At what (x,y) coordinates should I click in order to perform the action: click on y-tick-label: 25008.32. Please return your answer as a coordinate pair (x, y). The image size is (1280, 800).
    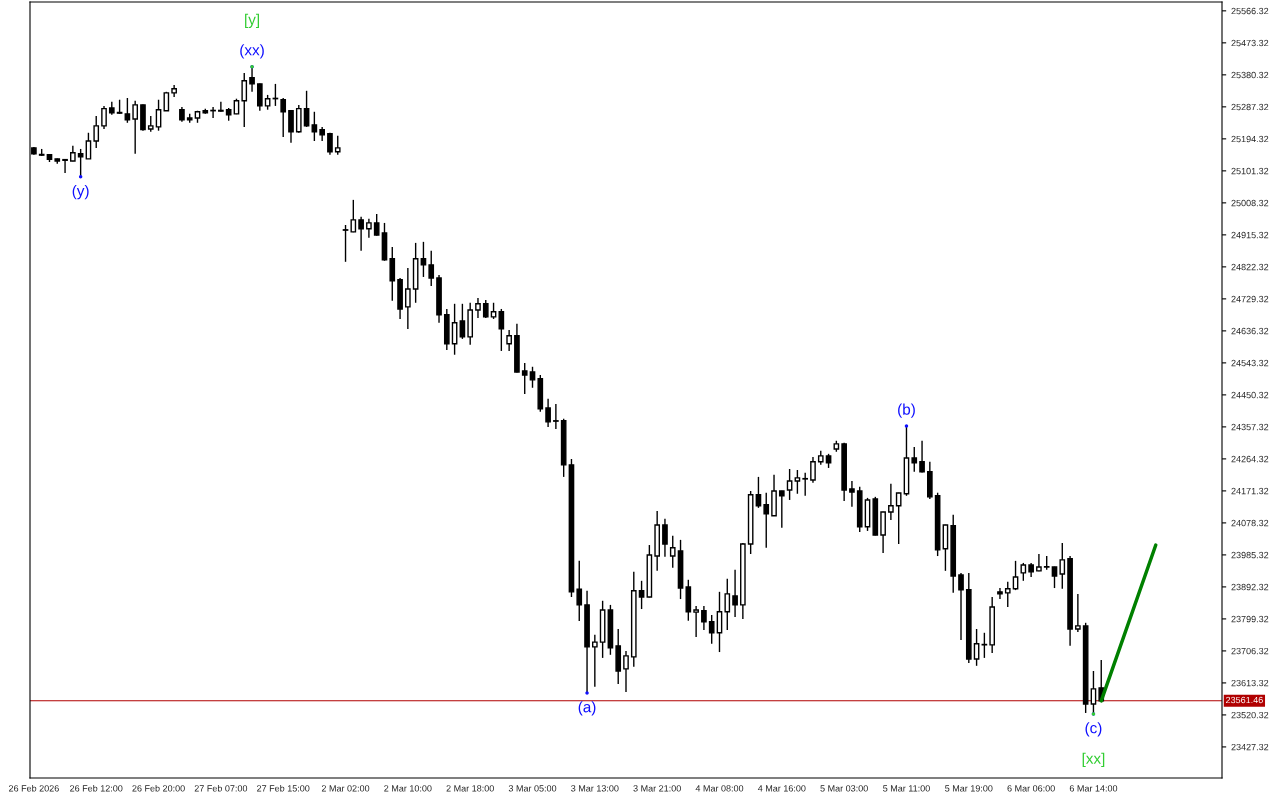
    Looking at the image, I should click on (1250, 203).